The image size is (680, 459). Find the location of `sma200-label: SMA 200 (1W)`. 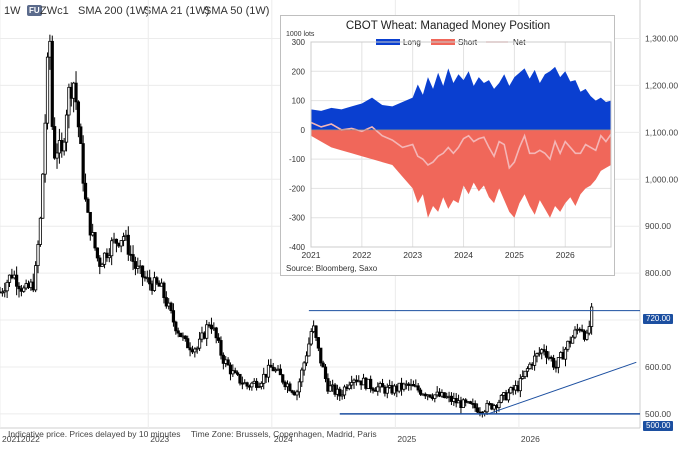

sma200-label: SMA 200 (1W) is located at coordinates (114, 11).